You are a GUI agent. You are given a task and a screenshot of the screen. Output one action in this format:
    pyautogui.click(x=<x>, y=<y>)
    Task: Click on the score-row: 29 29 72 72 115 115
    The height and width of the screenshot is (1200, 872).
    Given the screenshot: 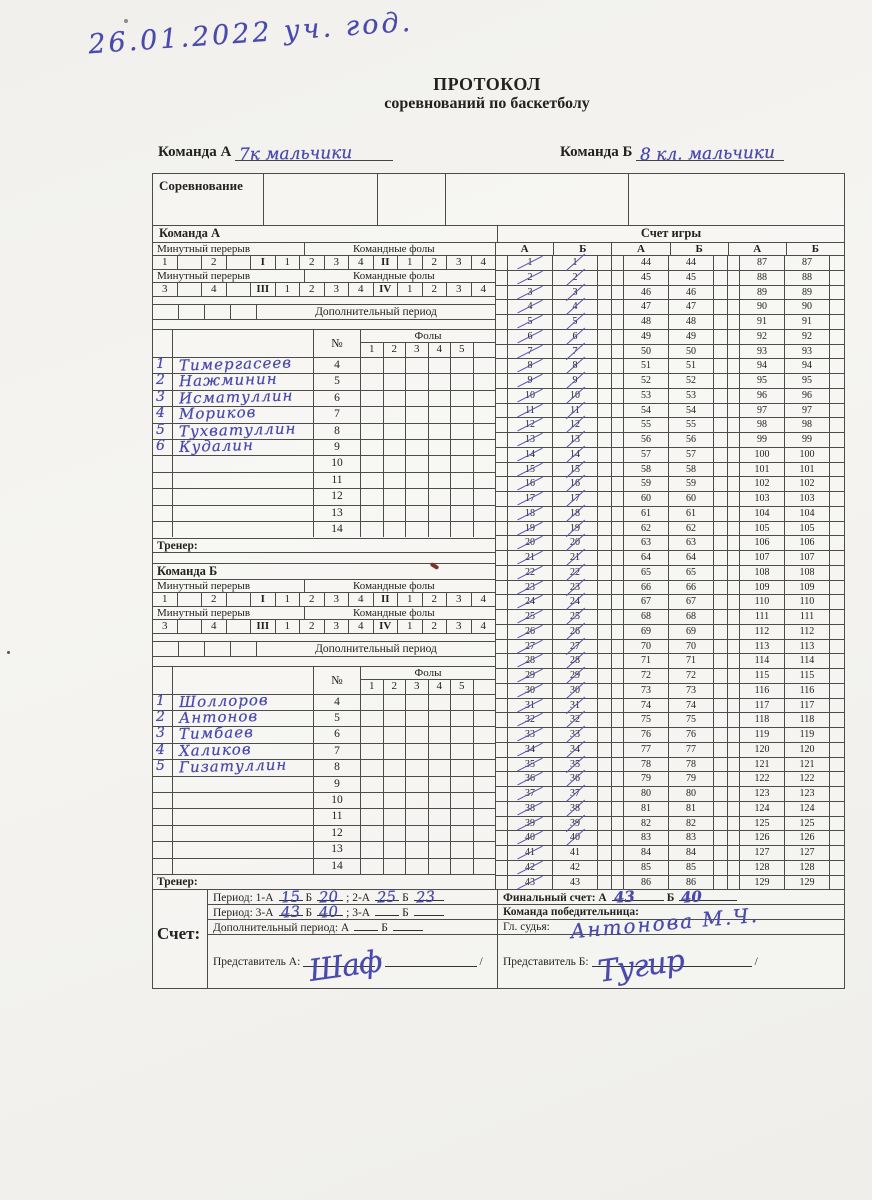 What is the action you would take?
    pyautogui.click(x=670, y=676)
    